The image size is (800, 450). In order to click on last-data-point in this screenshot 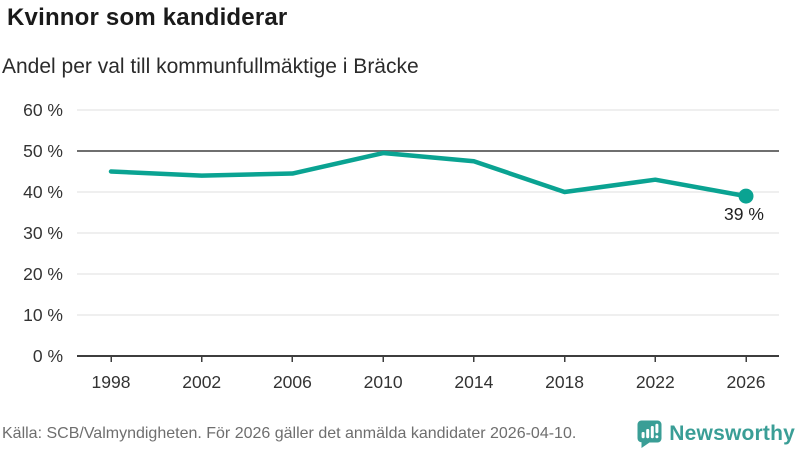, I will do `click(746, 196)`.